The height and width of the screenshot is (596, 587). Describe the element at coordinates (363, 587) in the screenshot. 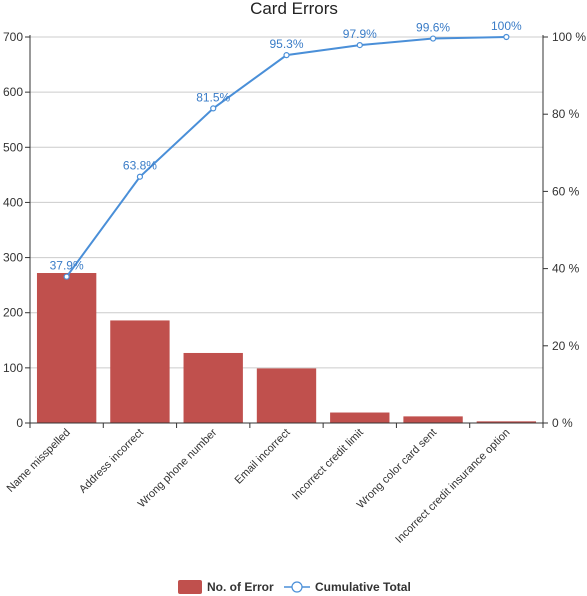

I see `legend-line-label: Cumulative Total` at that location.